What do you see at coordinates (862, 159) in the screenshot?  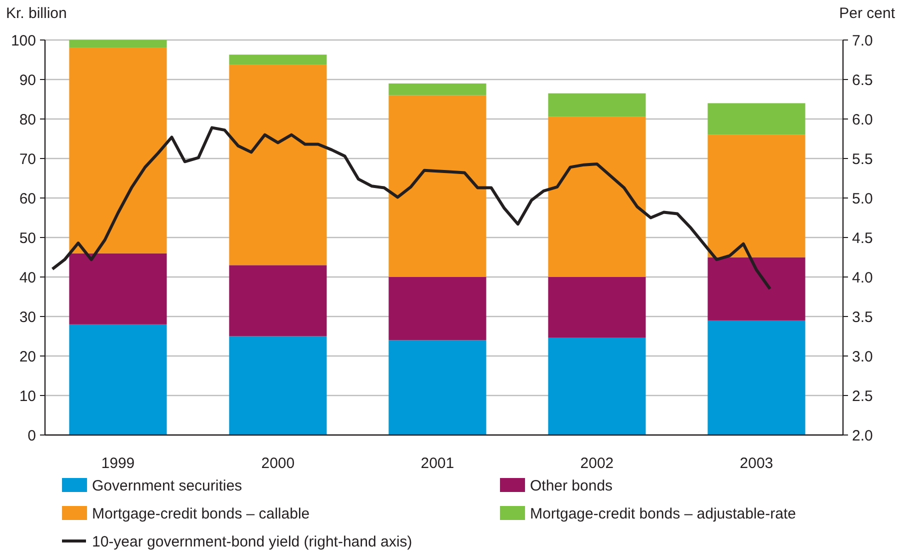 I see `y2-tick-label: 5.5` at bounding box center [862, 159].